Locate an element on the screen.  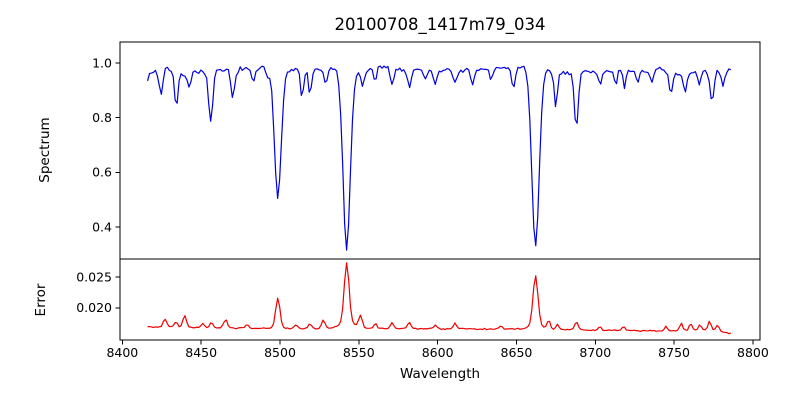
y-tick-label: 1.0 is located at coordinates (102, 62).